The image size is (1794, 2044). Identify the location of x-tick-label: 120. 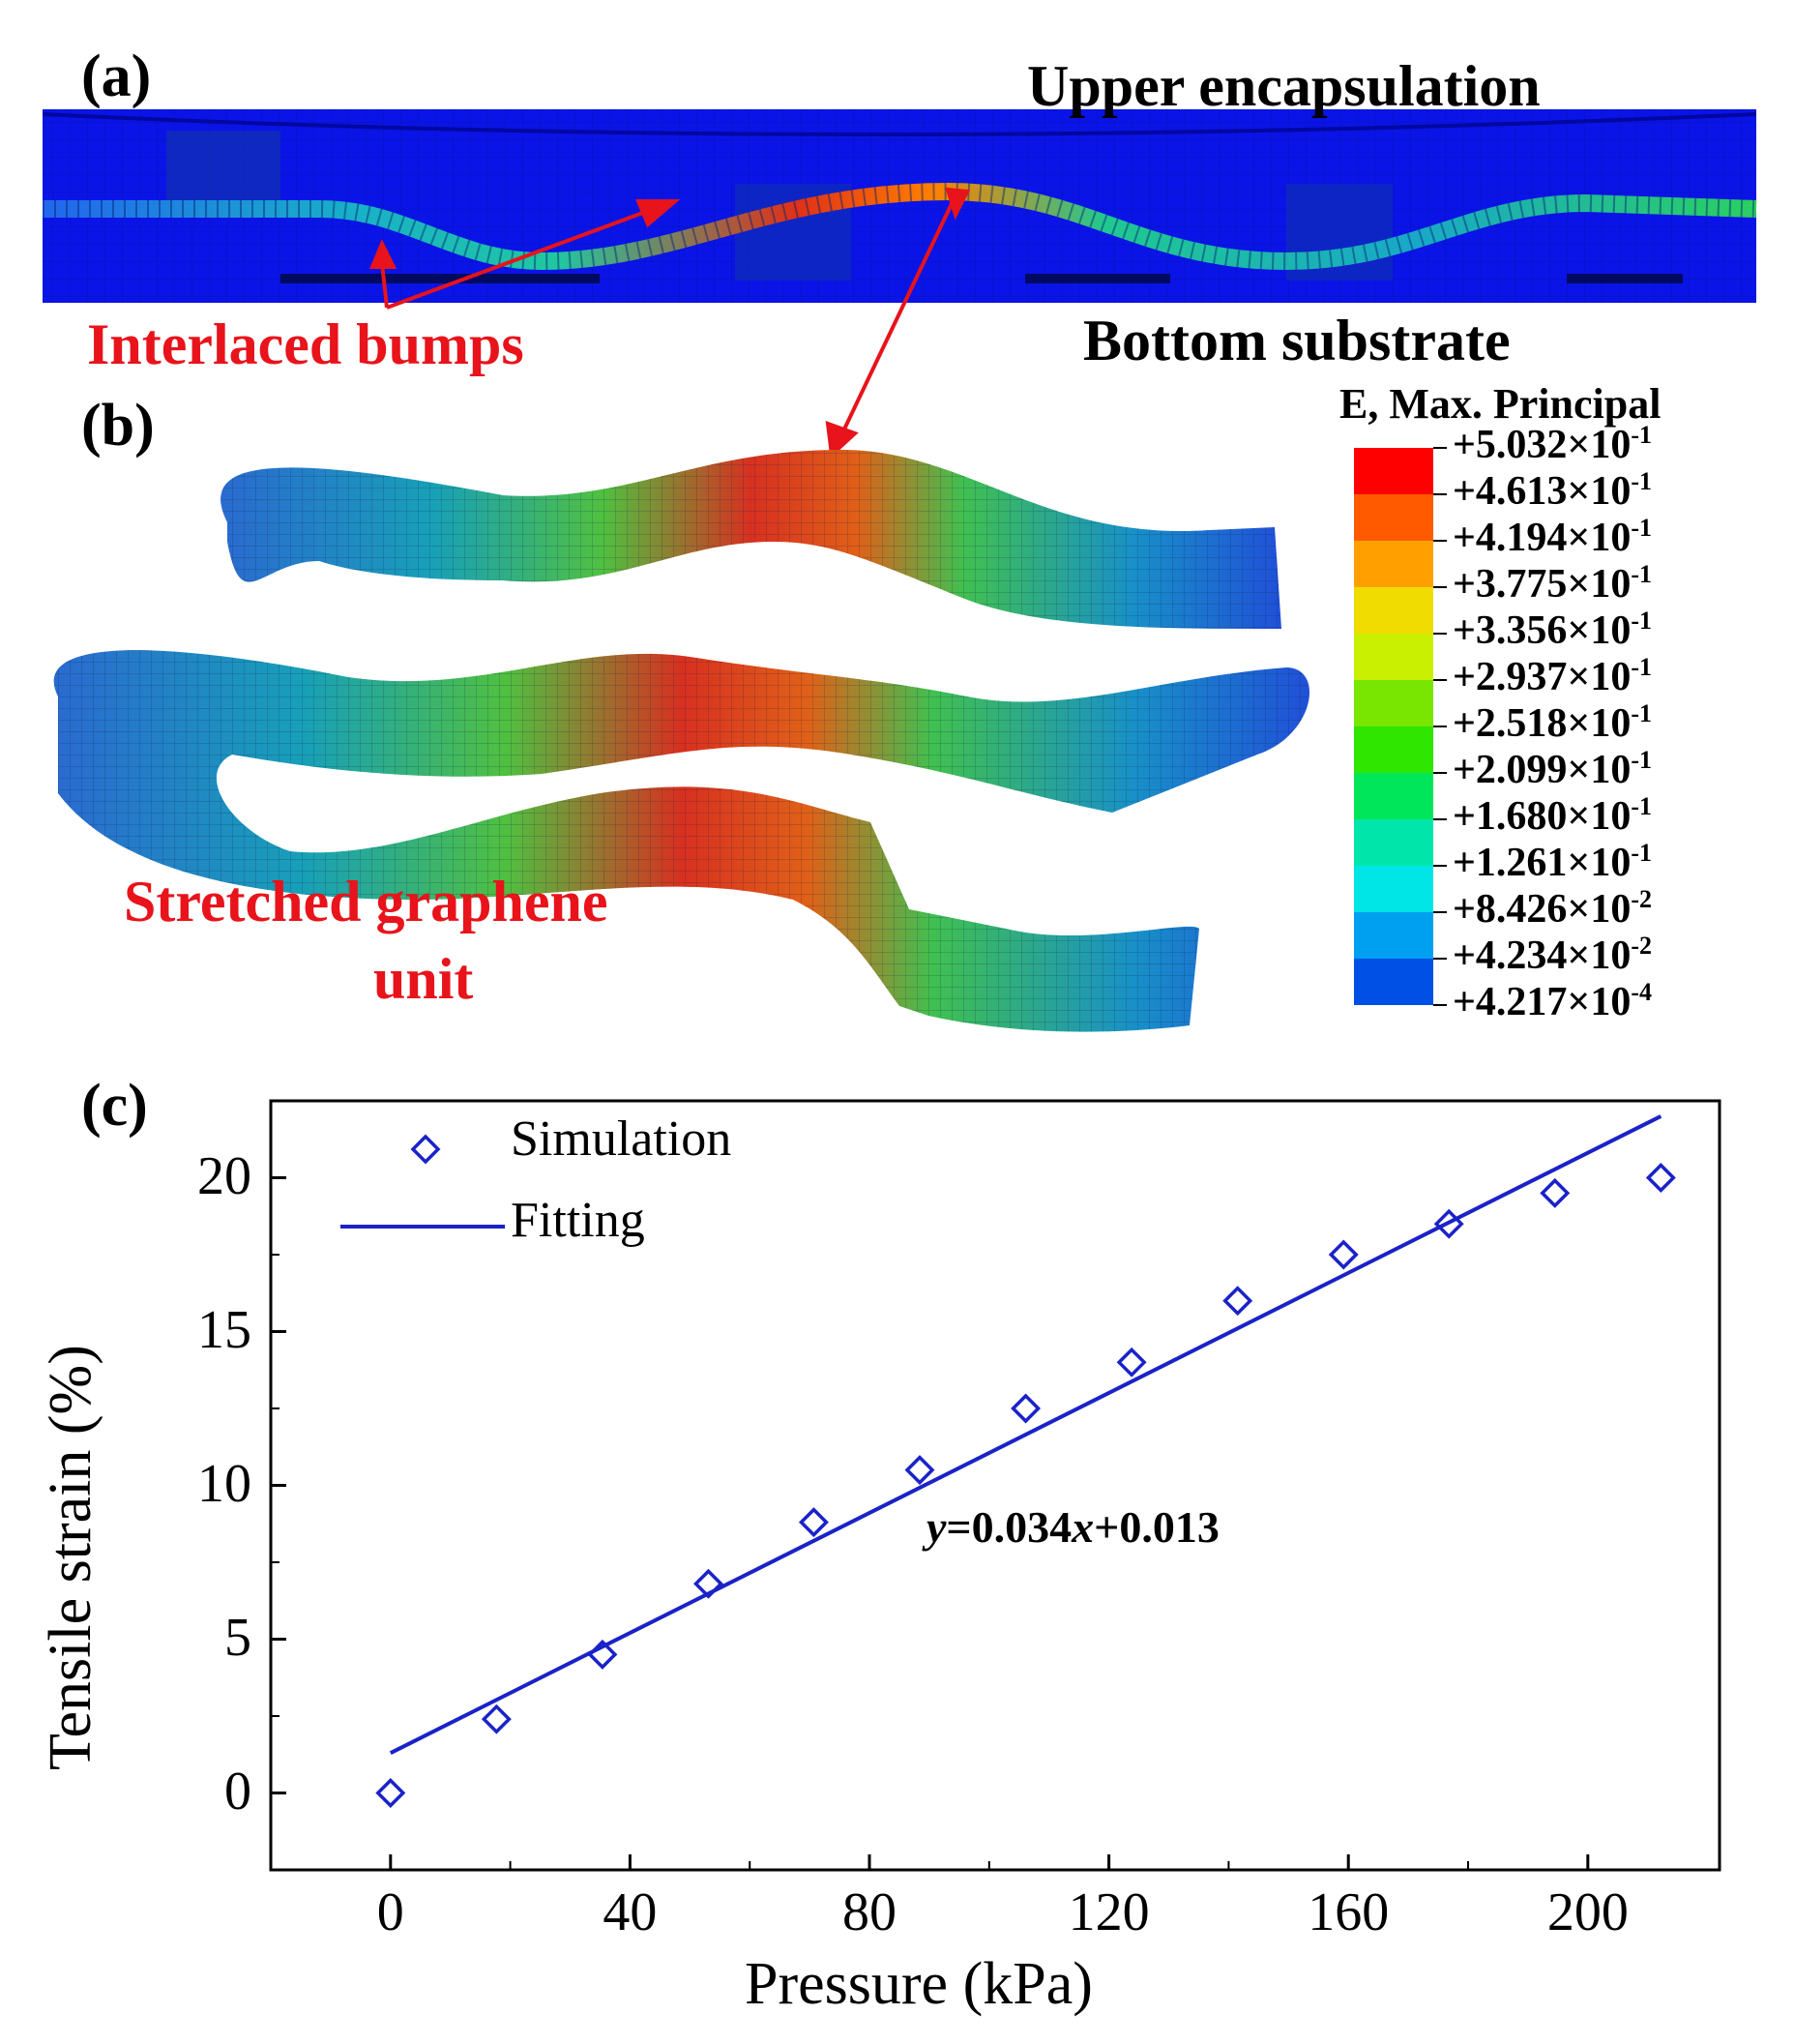
(1109, 1912).